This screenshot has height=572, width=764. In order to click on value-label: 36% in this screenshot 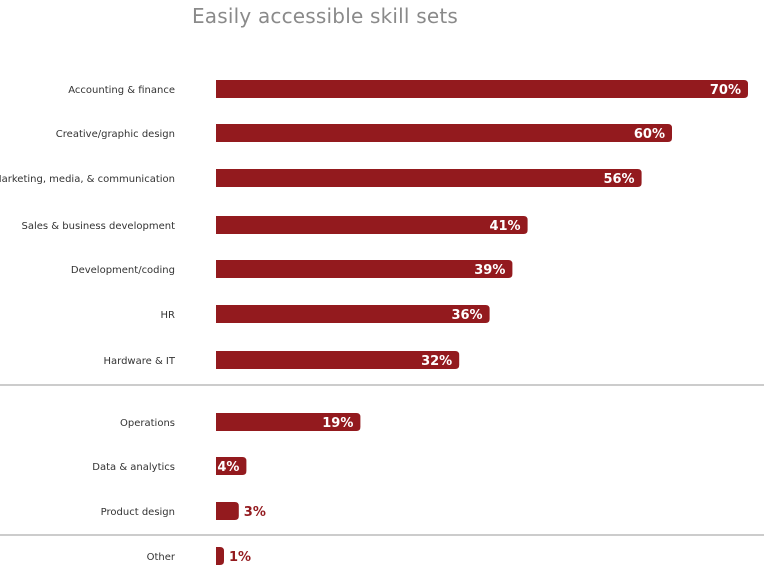, I will do `click(466, 315)`.